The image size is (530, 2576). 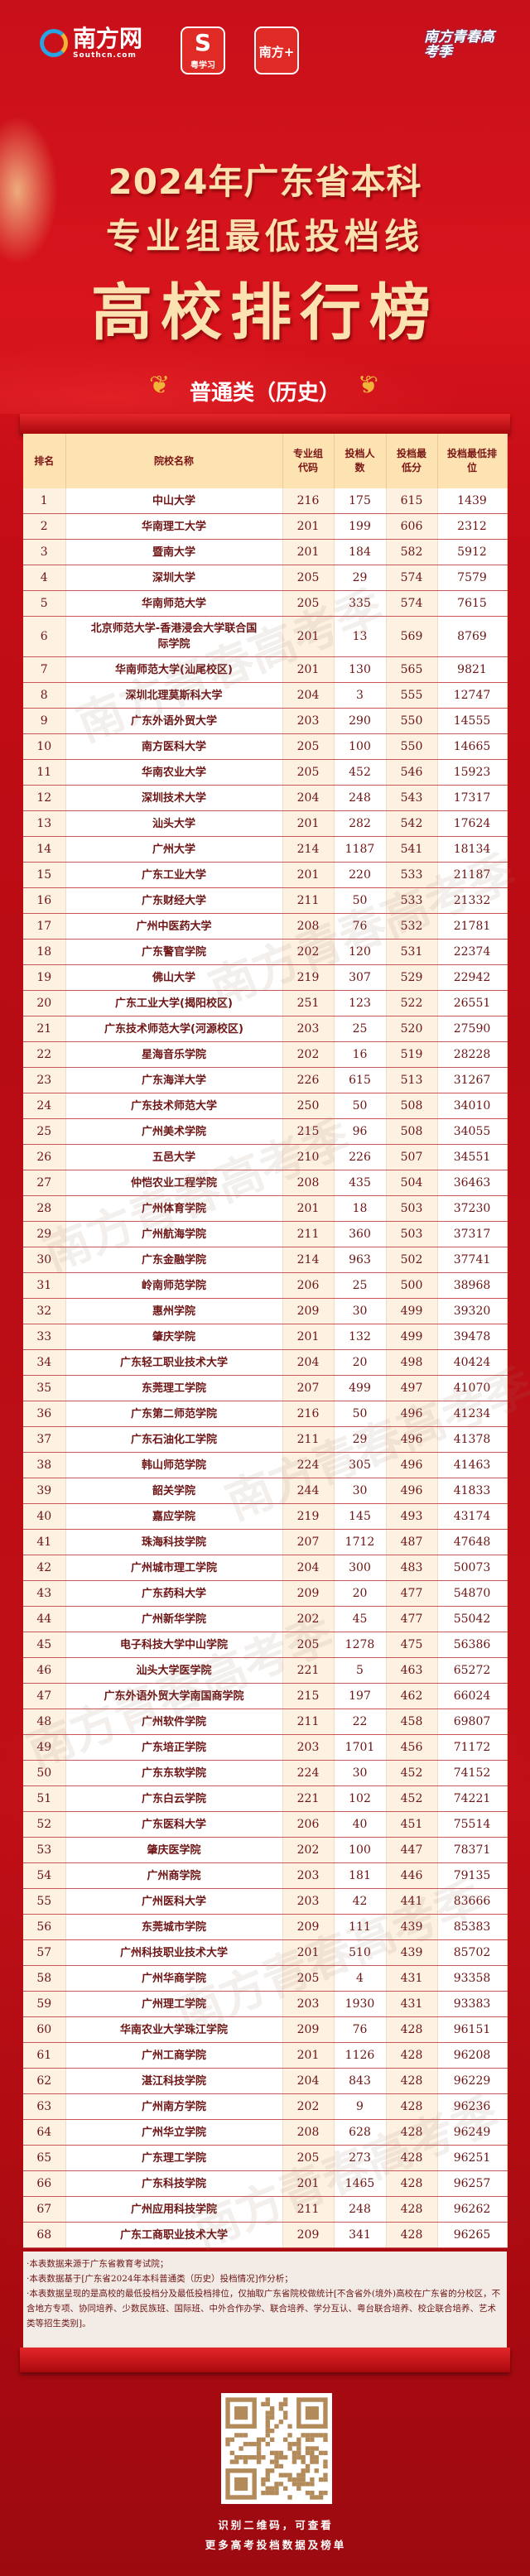 I want to click on group-code-cell: 209, so click(x=308, y=2235).